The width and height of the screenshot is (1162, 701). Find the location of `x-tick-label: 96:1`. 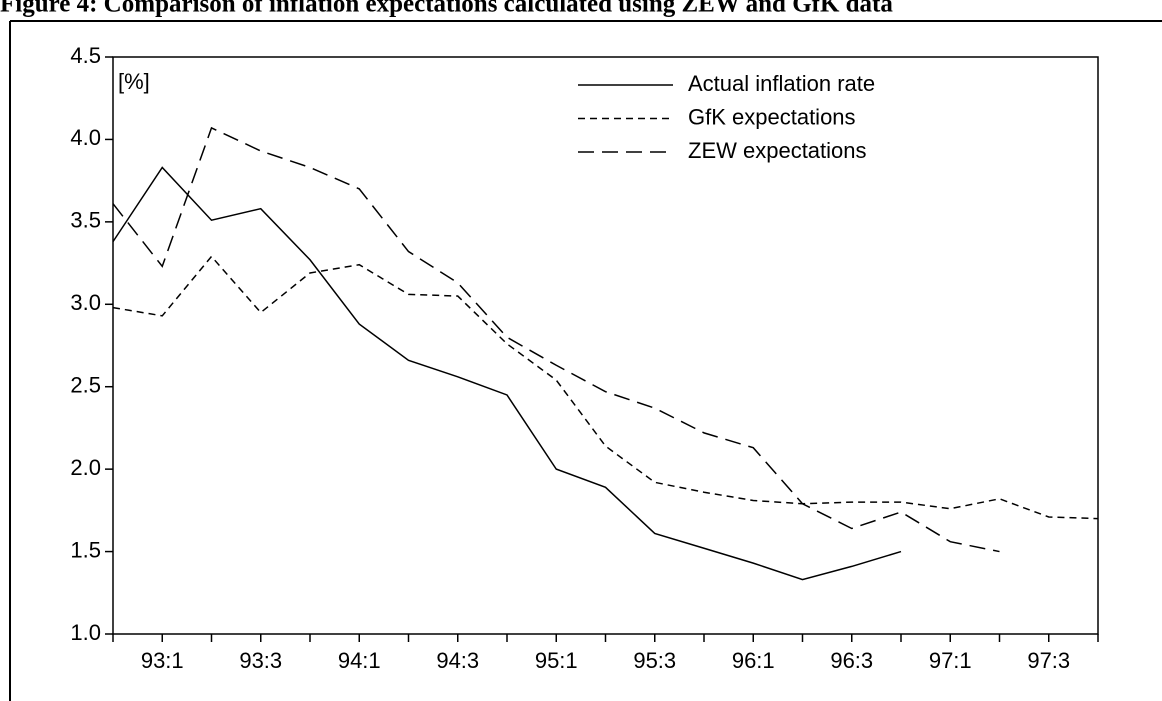

x-tick-label: 96:1 is located at coordinates (753, 660).